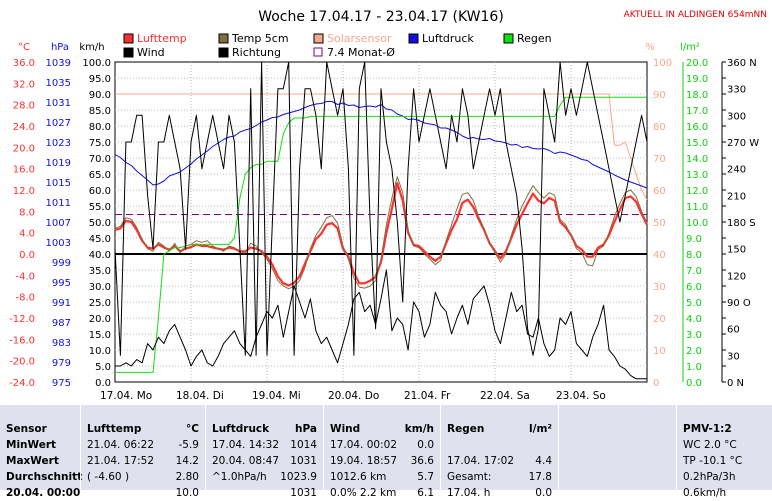  What do you see at coordinates (690, 47) in the screenshot?
I see `rain-unit-label: l/m²` at bounding box center [690, 47].